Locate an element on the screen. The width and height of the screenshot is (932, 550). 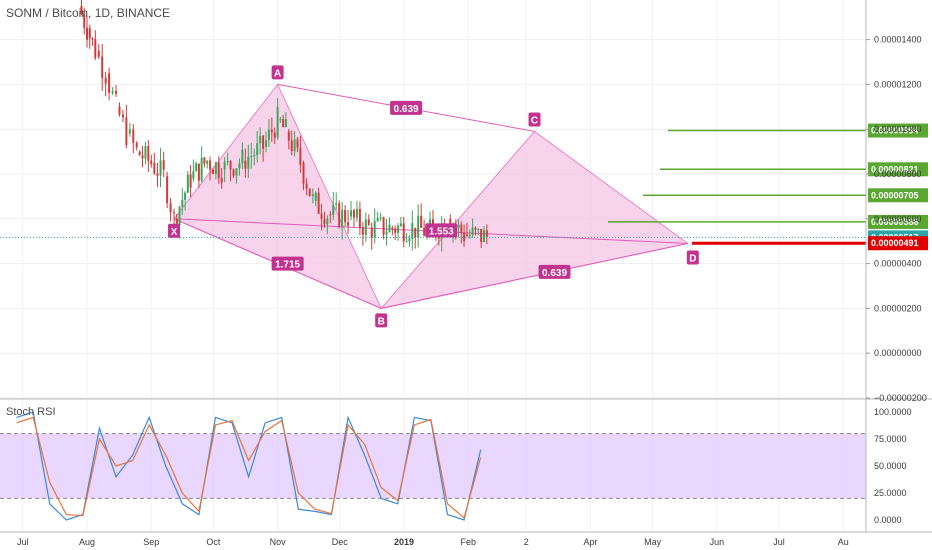
x-tick-label: Feb is located at coordinates (468, 542).